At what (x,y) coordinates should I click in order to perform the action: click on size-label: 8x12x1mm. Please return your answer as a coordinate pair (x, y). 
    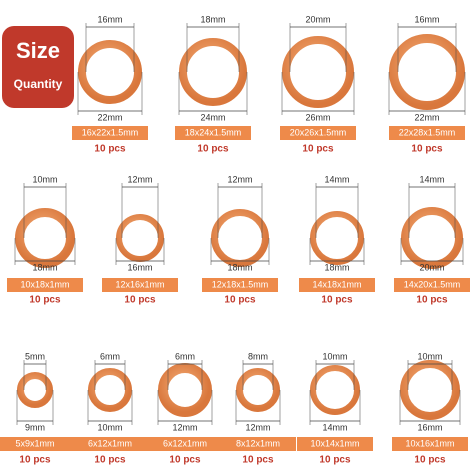
    Looking at the image, I should click on (258, 443).